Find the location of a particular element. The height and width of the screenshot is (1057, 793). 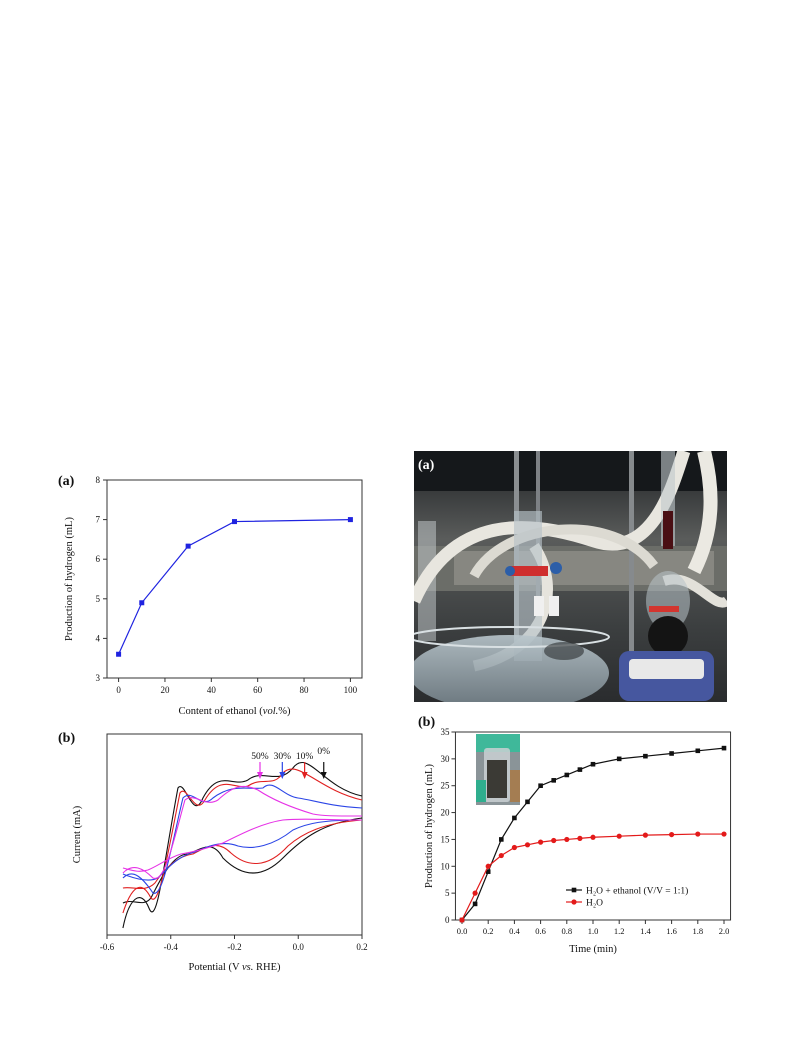

plot-frame is located at coordinates (234, 579).